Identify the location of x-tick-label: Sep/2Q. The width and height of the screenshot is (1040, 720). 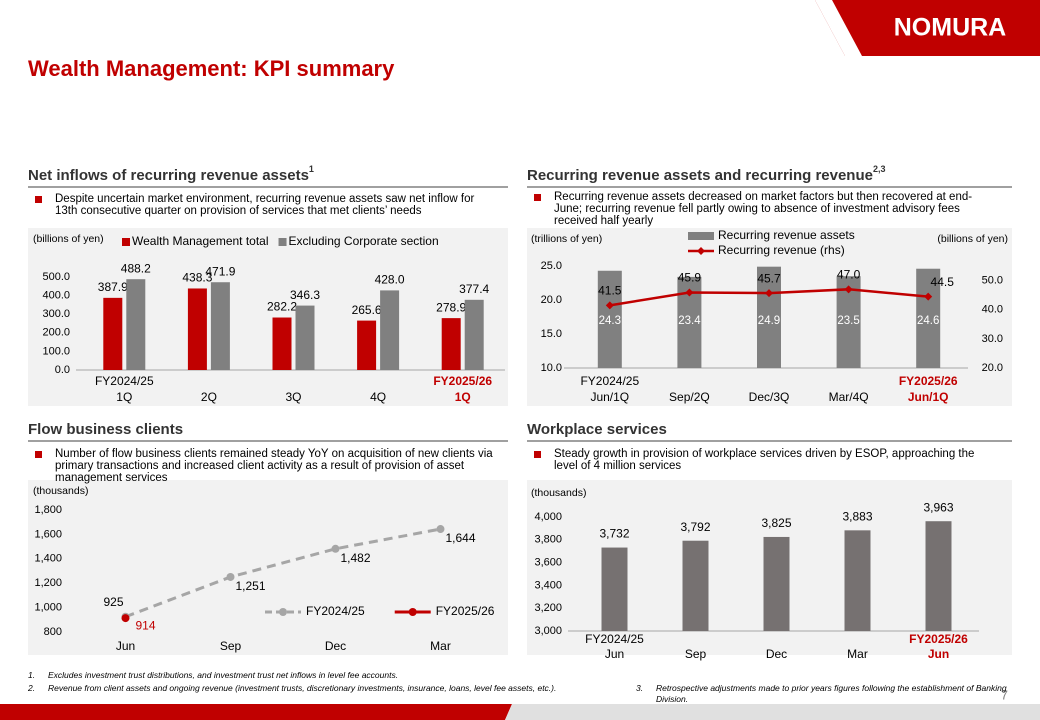
(689, 397).